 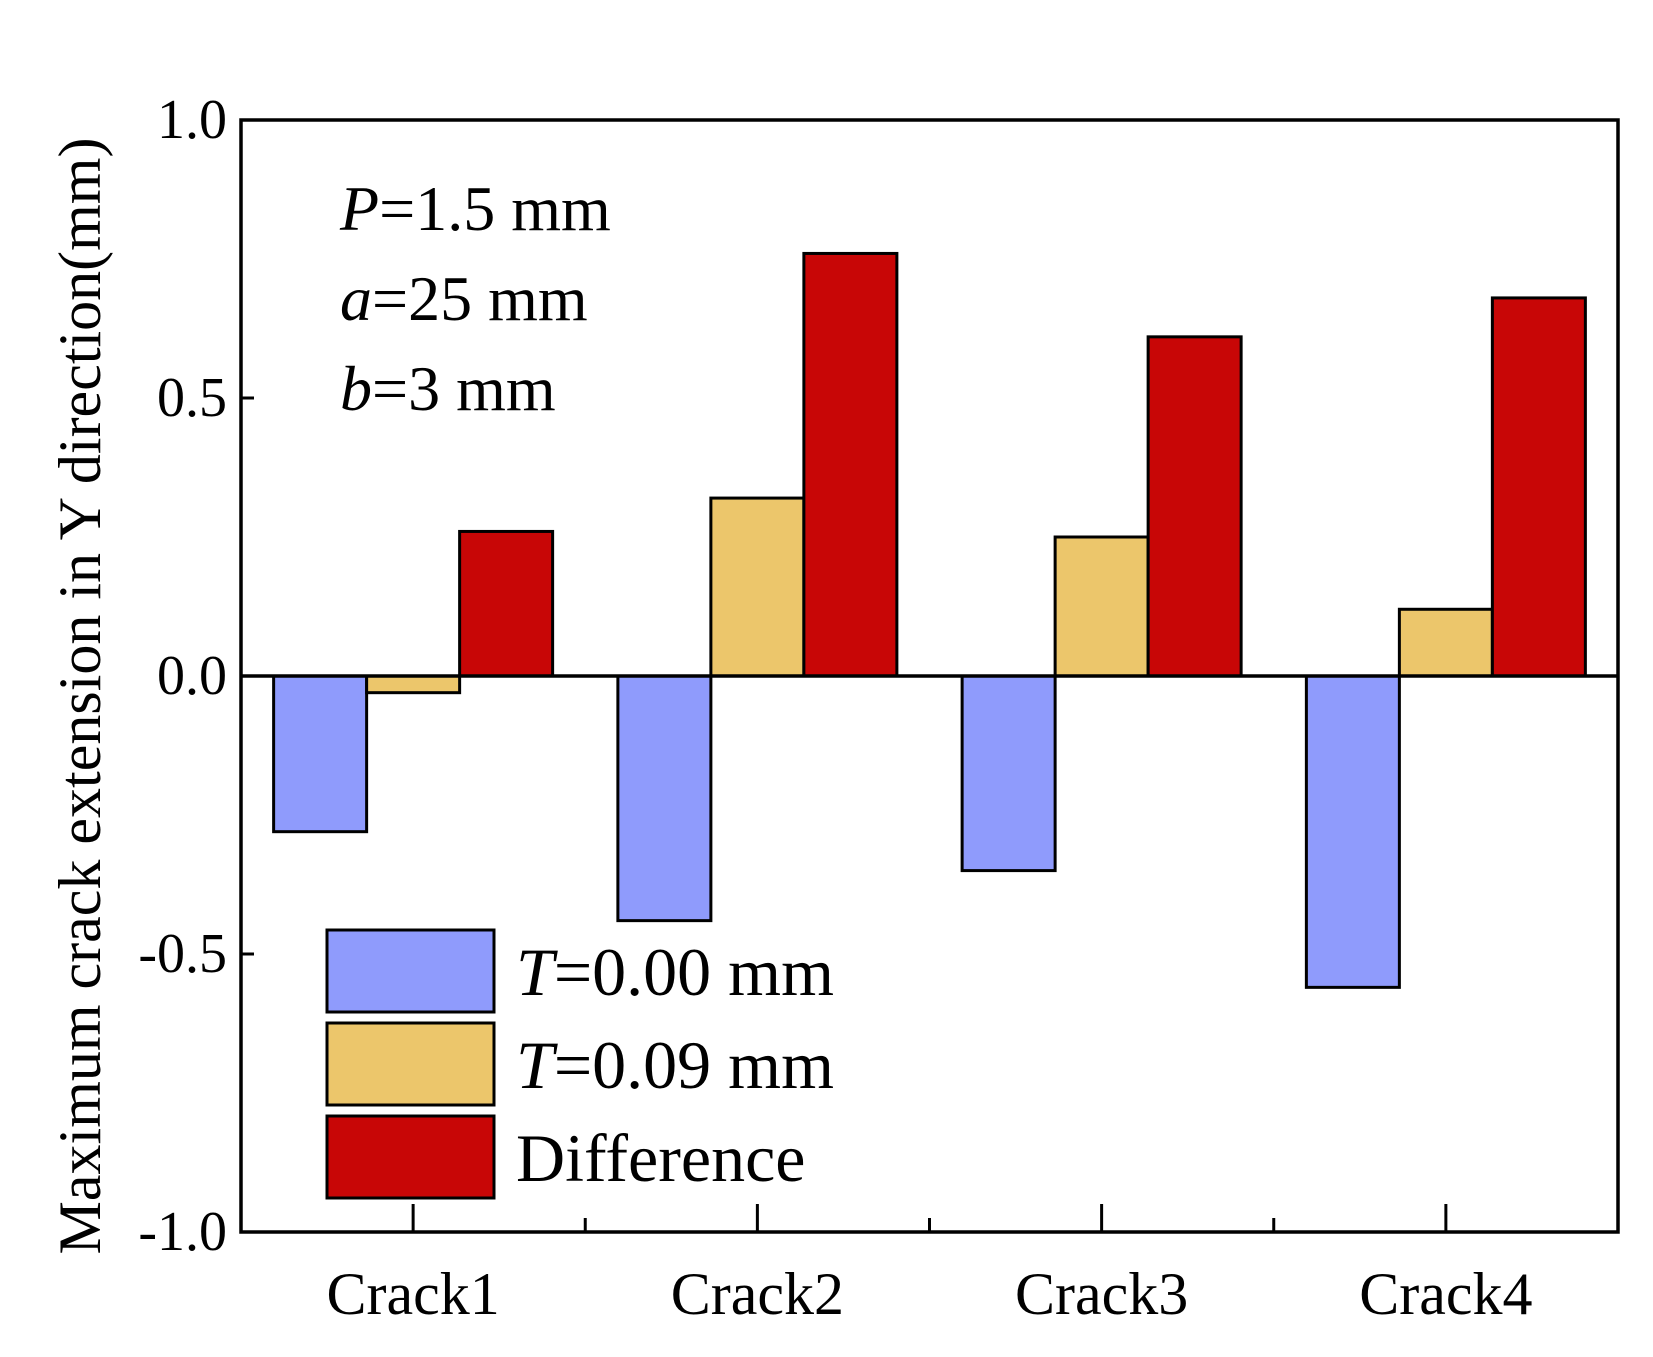 What do you see at coordinates (694, 972) in the screenshot?
I see `legend-value: =0.00 mm` at bounding box center [694, 972].